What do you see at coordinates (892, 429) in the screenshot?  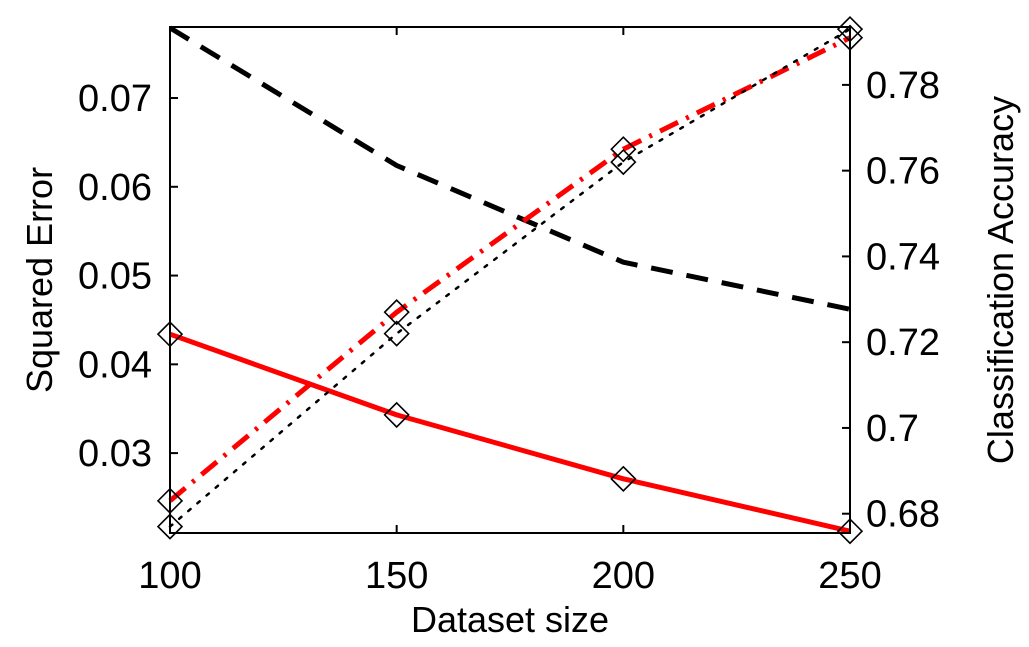 I see `y-right-tick-label: 0.7` at bounding box center [892, 429].